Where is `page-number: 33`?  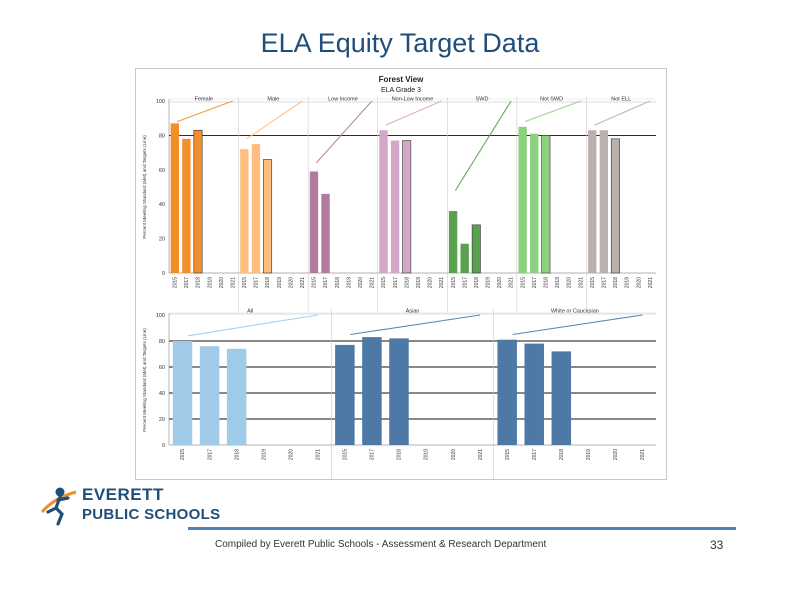 page-number: 33 is located at coordinates (717, 545).